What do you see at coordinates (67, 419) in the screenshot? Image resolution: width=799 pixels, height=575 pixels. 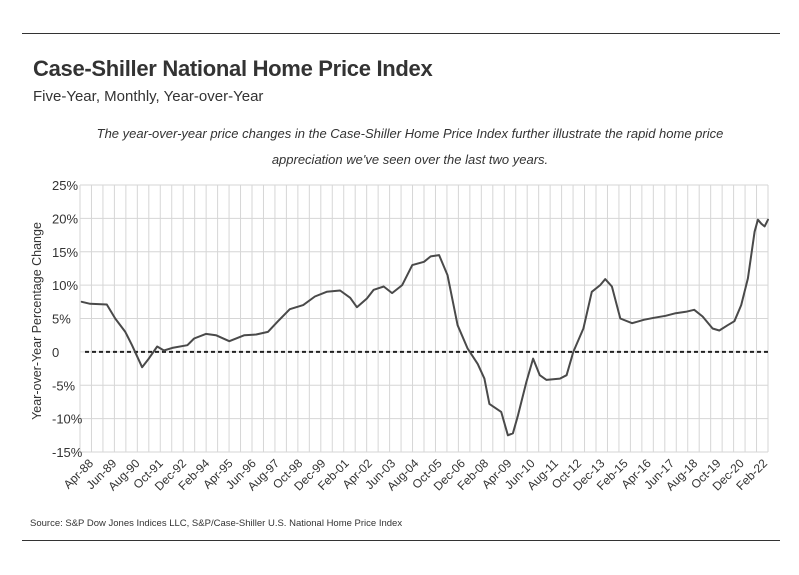 I see `y-tick-label: -10%` at bounding box center [67, 419].